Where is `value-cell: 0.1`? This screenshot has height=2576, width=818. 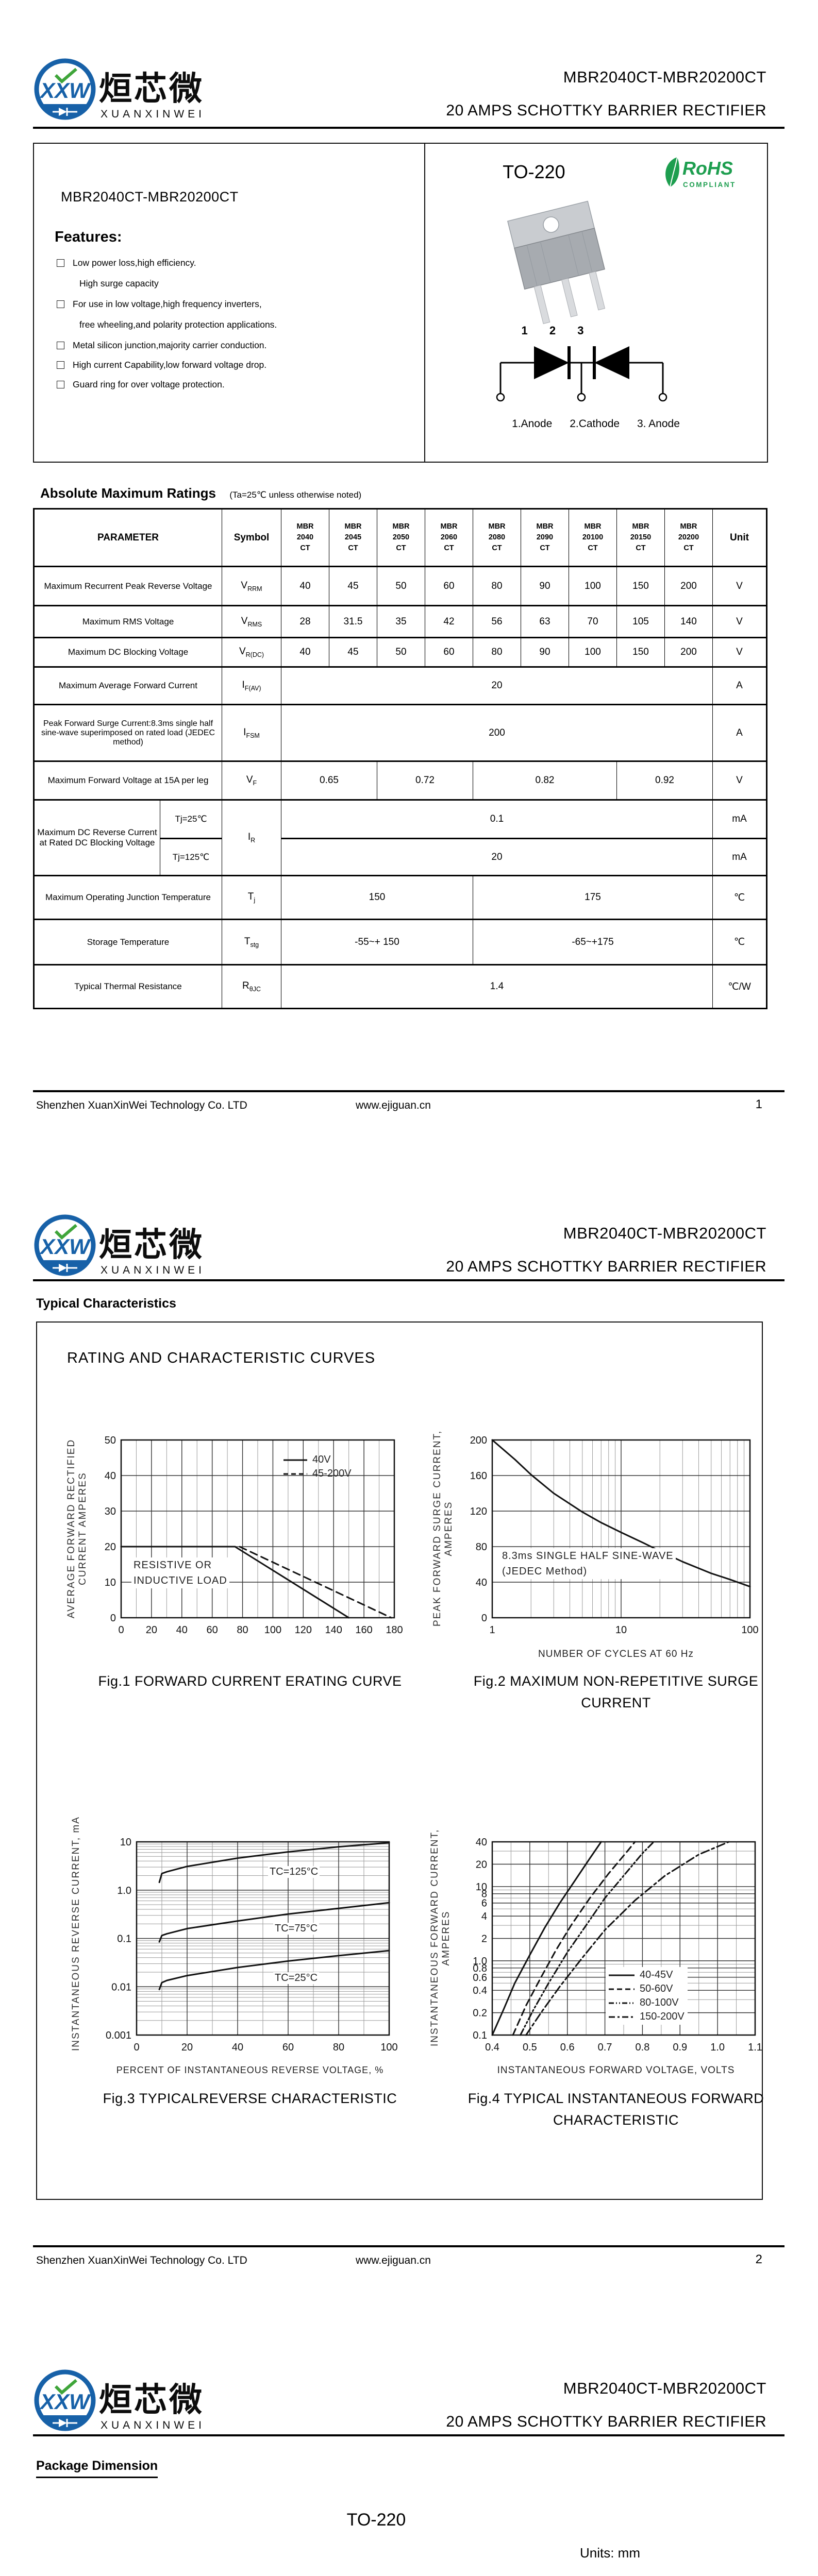 value-cell: 0.1 is located at coordinates (497, 819).